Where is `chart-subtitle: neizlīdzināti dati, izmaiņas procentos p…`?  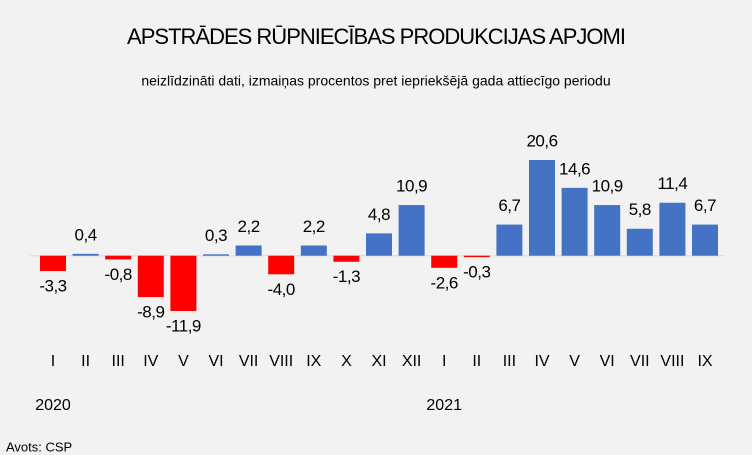
chart-subtitle: neizlīdzināti dati, izmaiņas procentos p… is located at coordinates (375, 81).